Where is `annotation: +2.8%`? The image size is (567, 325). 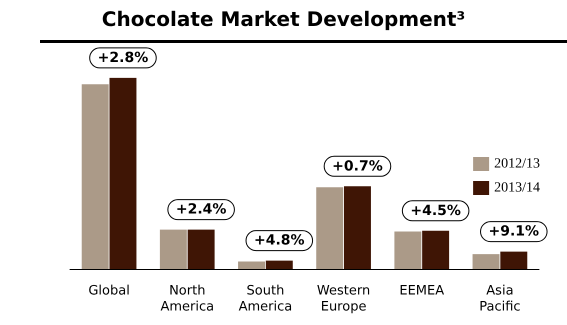 annotation: +2.8% is located at coordinates (123, 58).